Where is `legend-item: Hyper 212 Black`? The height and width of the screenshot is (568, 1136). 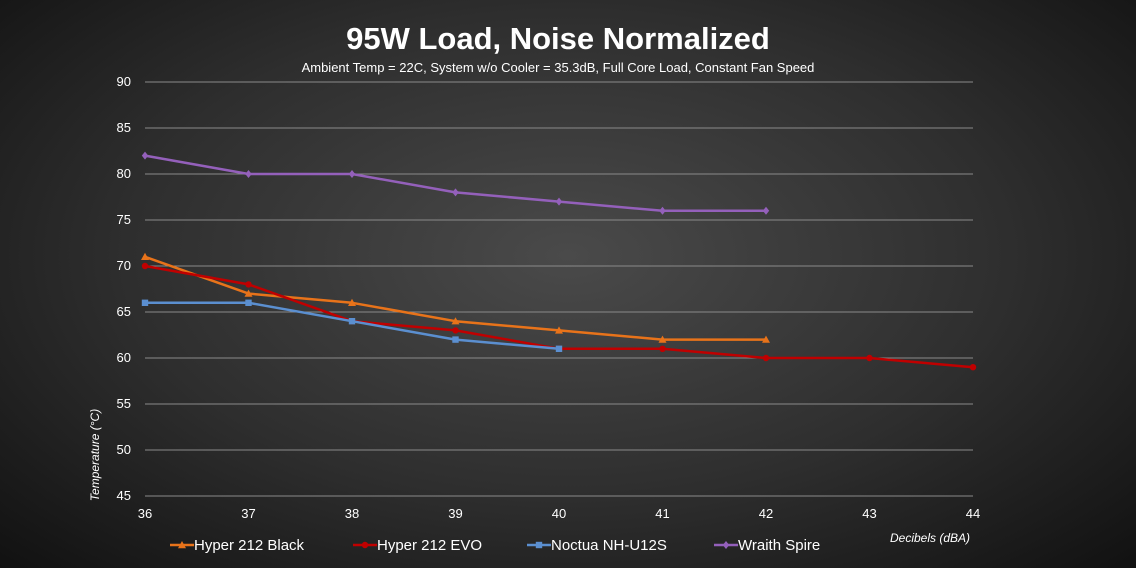
legend-item: Hyper 212 Black is located at coordinates (237, 545).